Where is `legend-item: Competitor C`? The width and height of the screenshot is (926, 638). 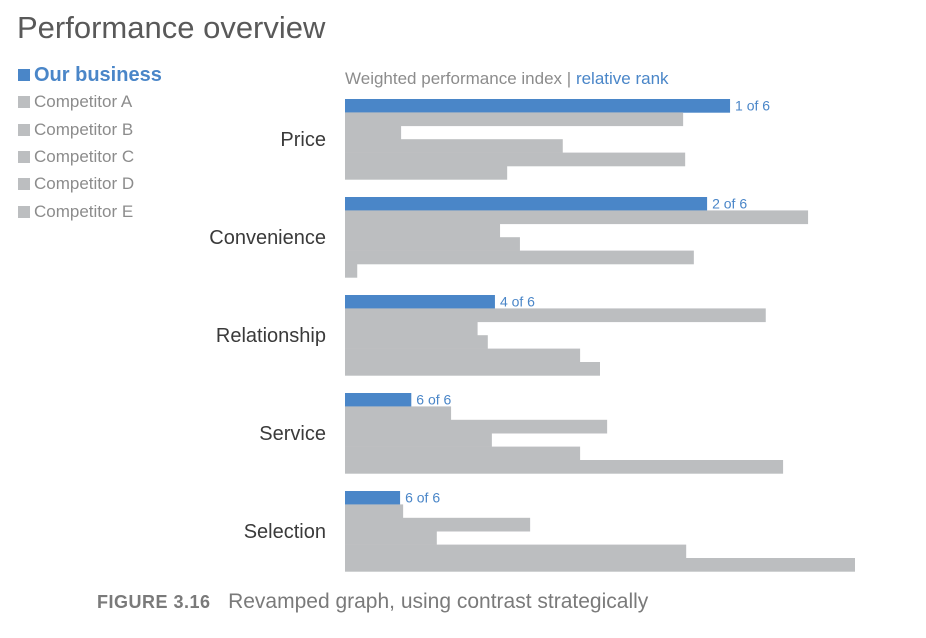 legend-item: Competitor C is located at coordinates (76, 157).